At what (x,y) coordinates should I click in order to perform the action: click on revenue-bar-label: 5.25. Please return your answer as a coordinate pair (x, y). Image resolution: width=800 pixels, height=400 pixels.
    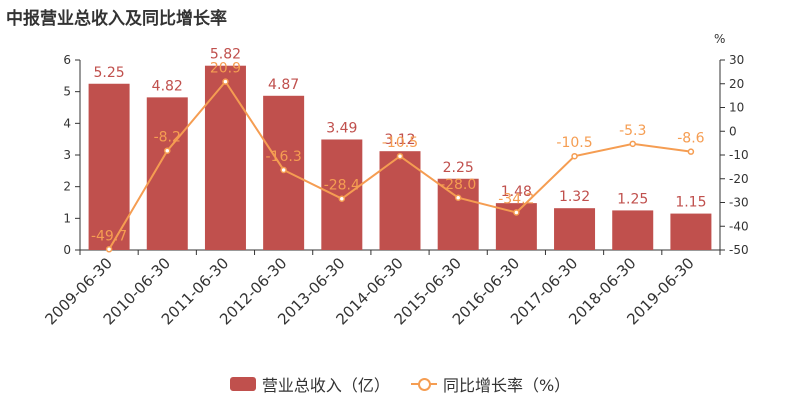
    Looking at the image, I should click on (109, 73).